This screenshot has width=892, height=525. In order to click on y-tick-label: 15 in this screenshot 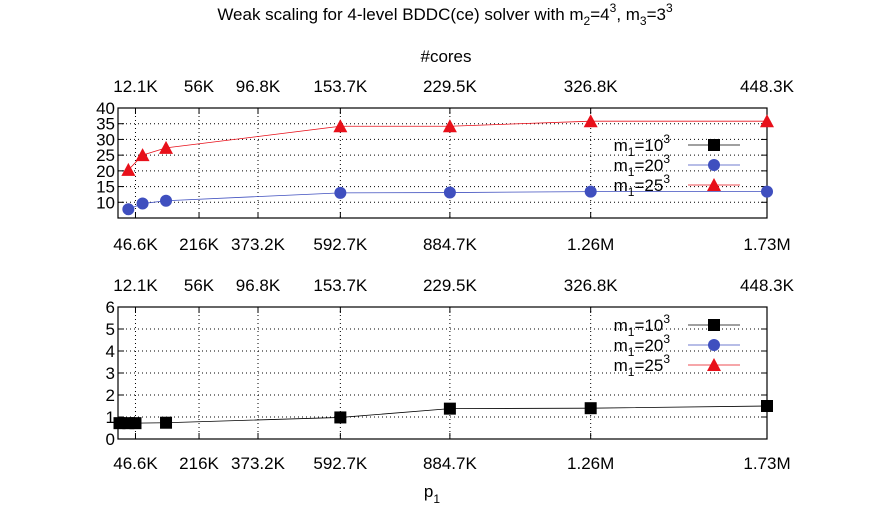, I will do `click(105, 187)`.